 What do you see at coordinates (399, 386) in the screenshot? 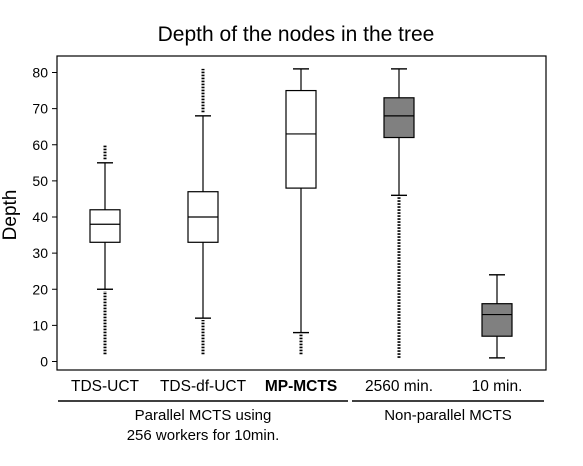
I see `category-label: 2560 min.` at bounding box center [399, 386].